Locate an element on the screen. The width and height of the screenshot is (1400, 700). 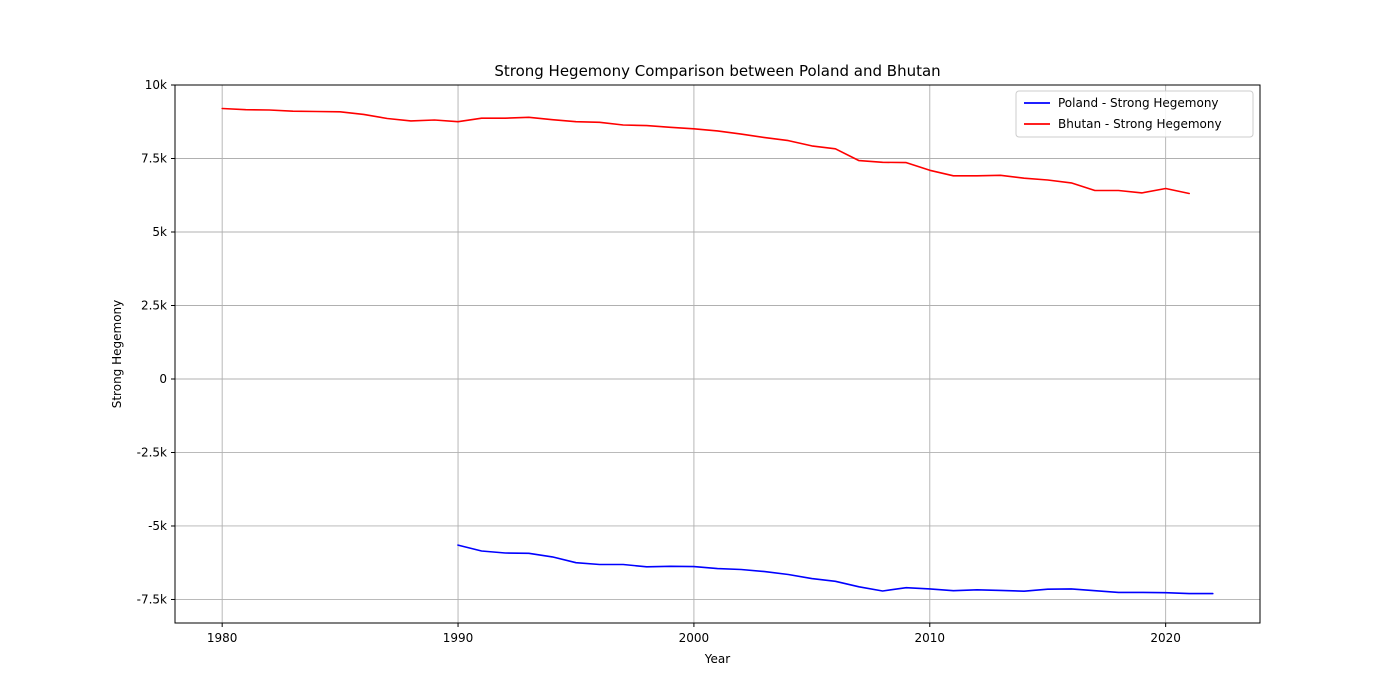
y-tick-label: 0 is located at coordinates (163, 379).